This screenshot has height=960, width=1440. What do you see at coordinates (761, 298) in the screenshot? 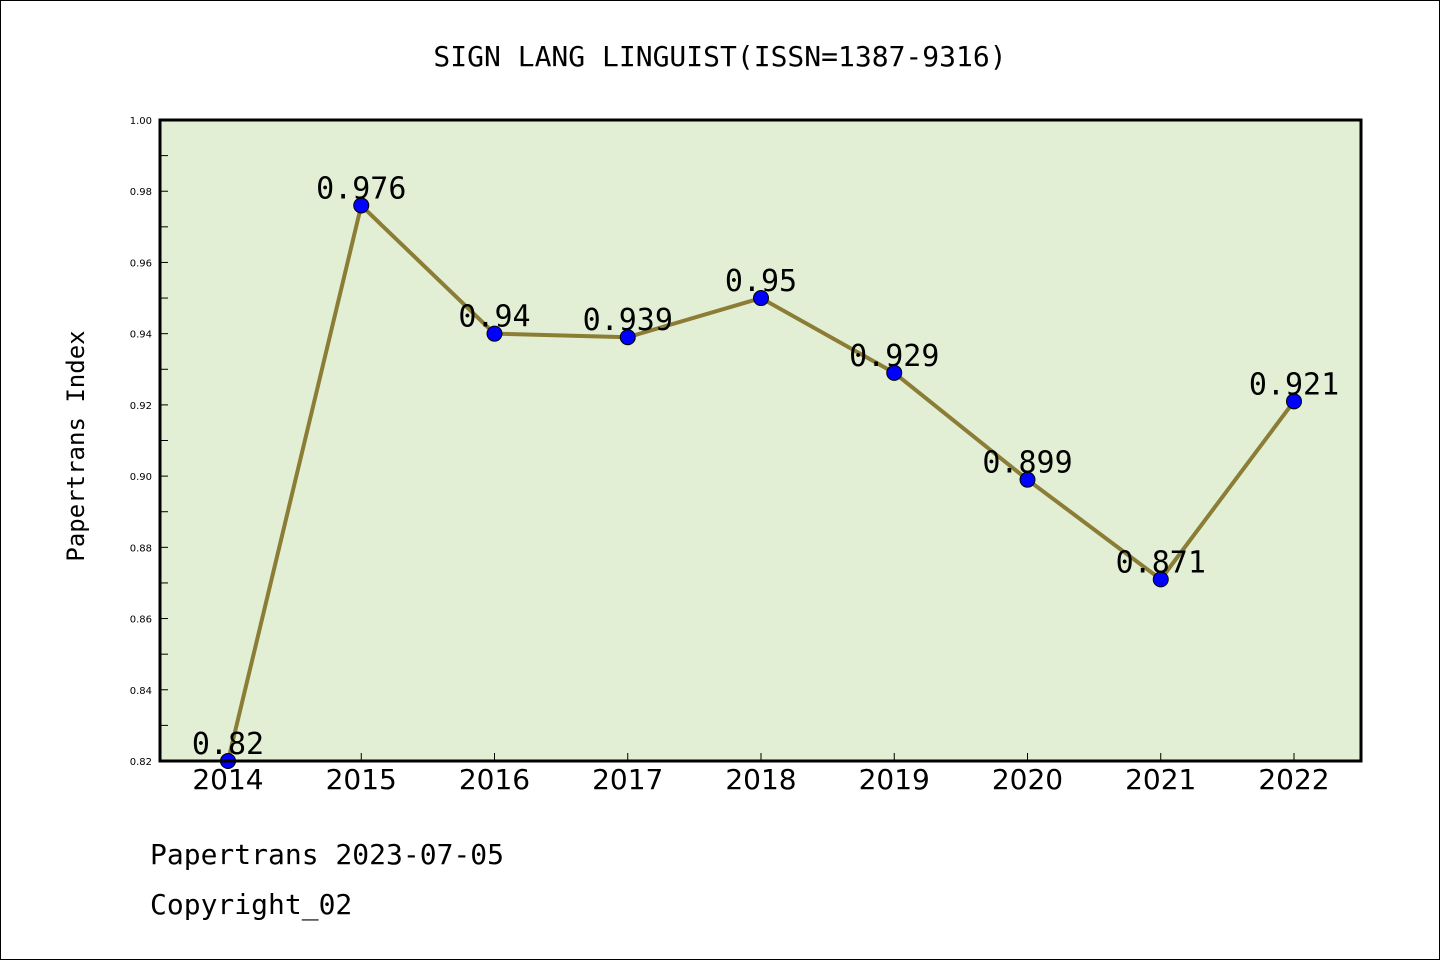
I see `data-point-2018` at bounding box center [761, 298].